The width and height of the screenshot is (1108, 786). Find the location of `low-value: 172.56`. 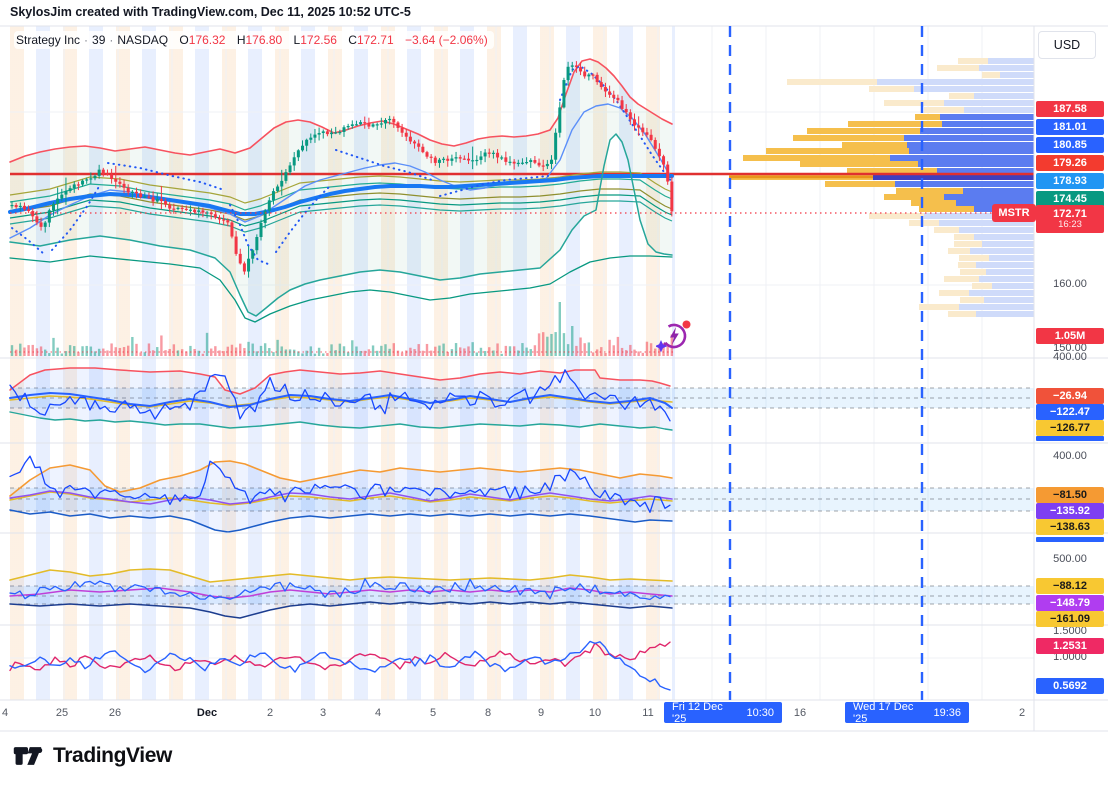

low-value: 172.56 is located at coordinates (318, 40).